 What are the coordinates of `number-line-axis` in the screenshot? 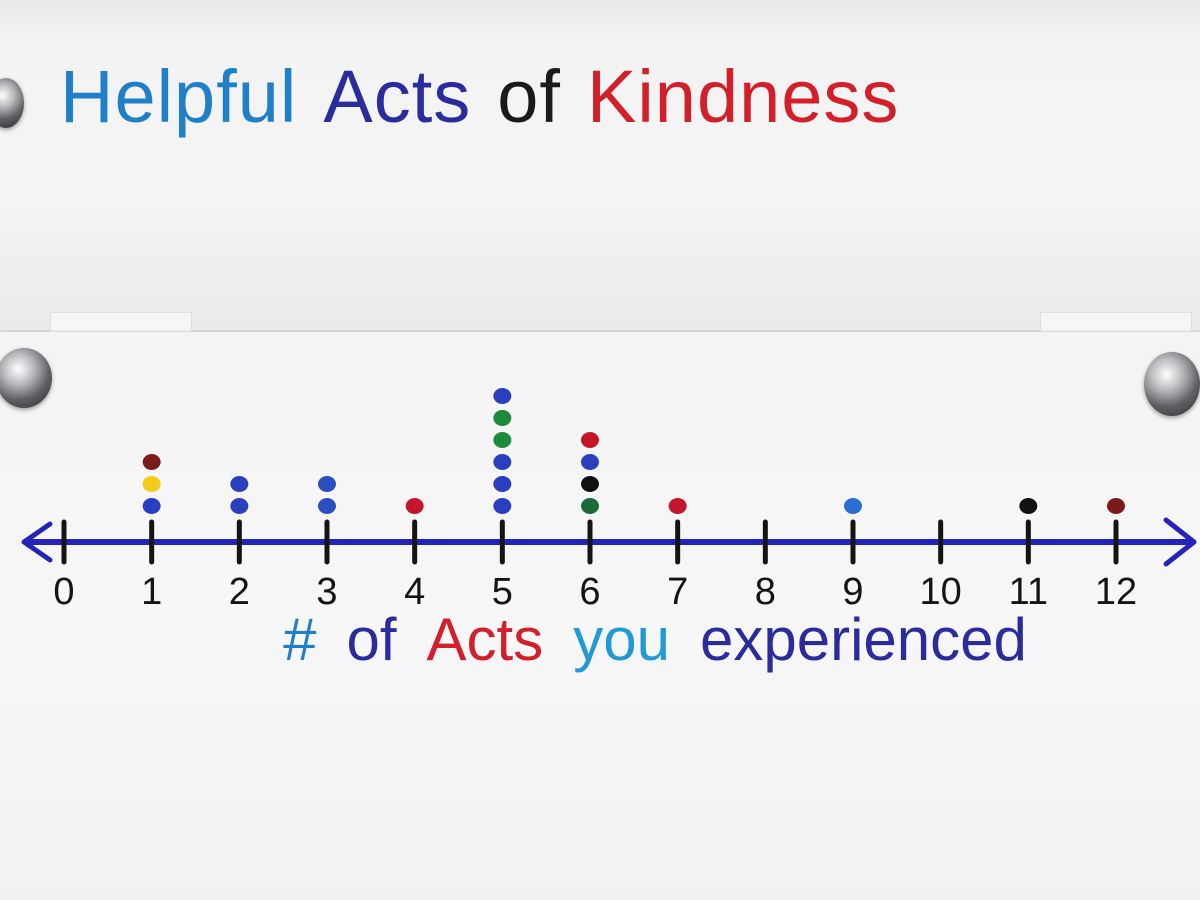 It's located at (609, 542).